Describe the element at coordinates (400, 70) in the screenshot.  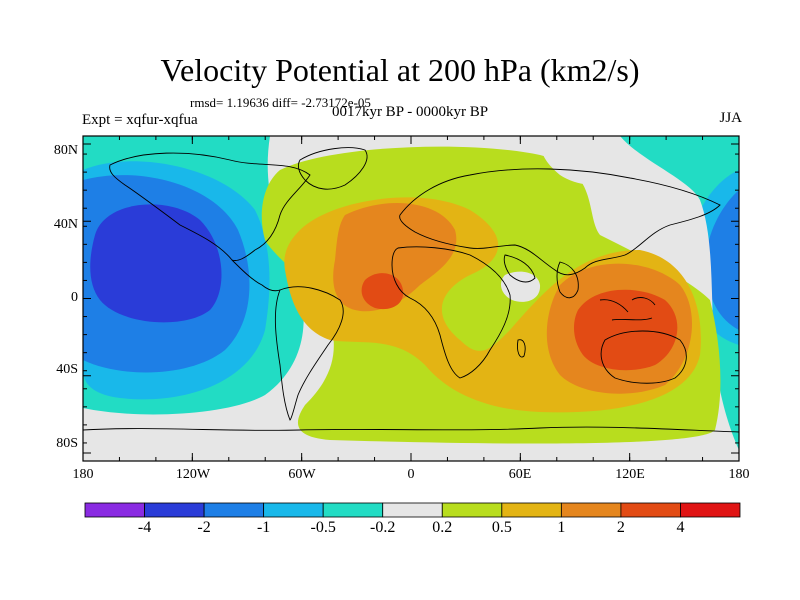
I see `map-title: Velocity Potential at 200 hPa (km2/s)` at that location.